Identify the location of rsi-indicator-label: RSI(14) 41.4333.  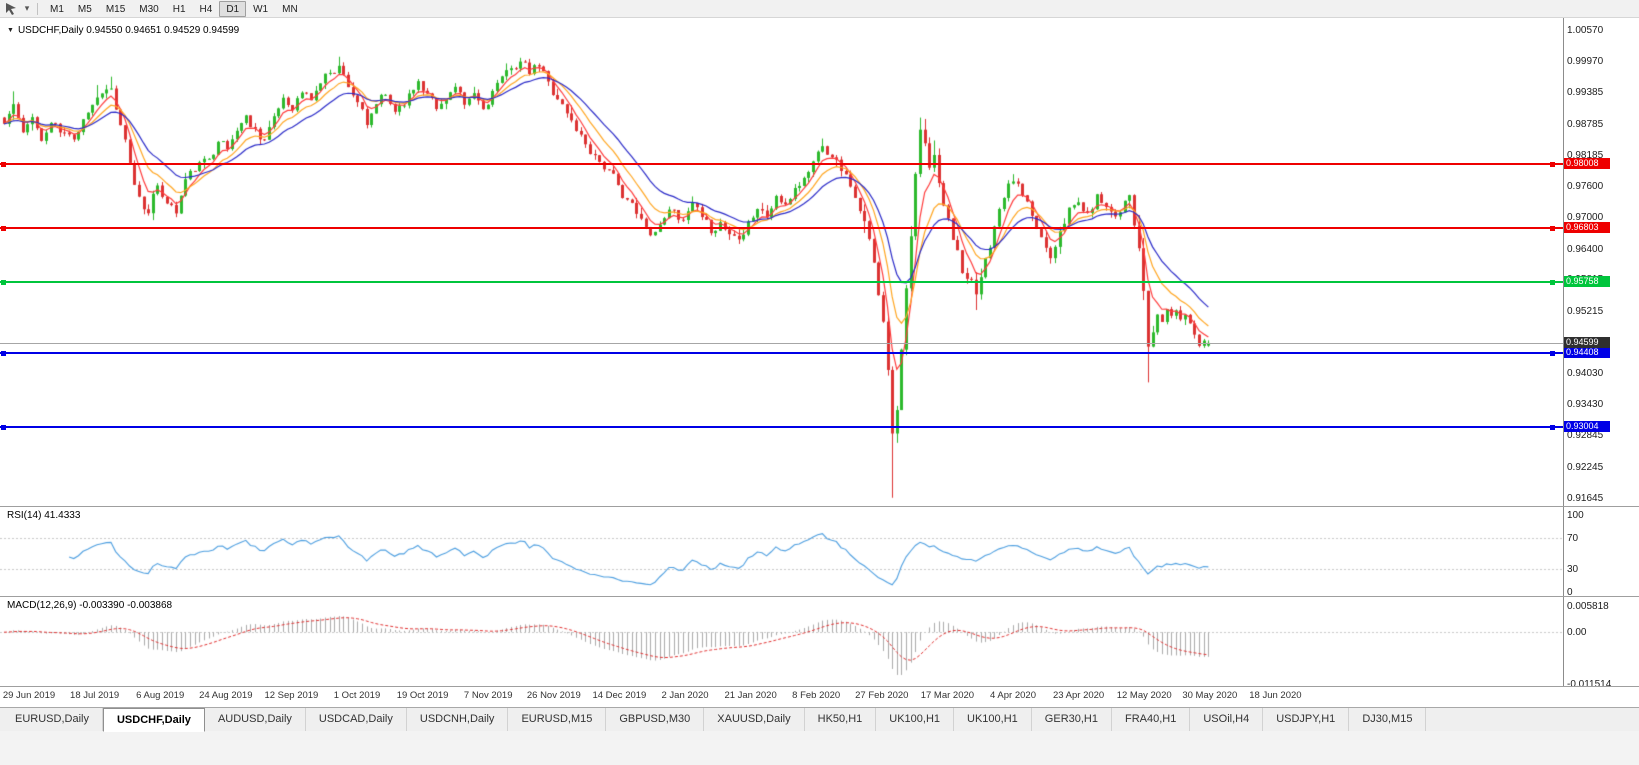
(44, 515).